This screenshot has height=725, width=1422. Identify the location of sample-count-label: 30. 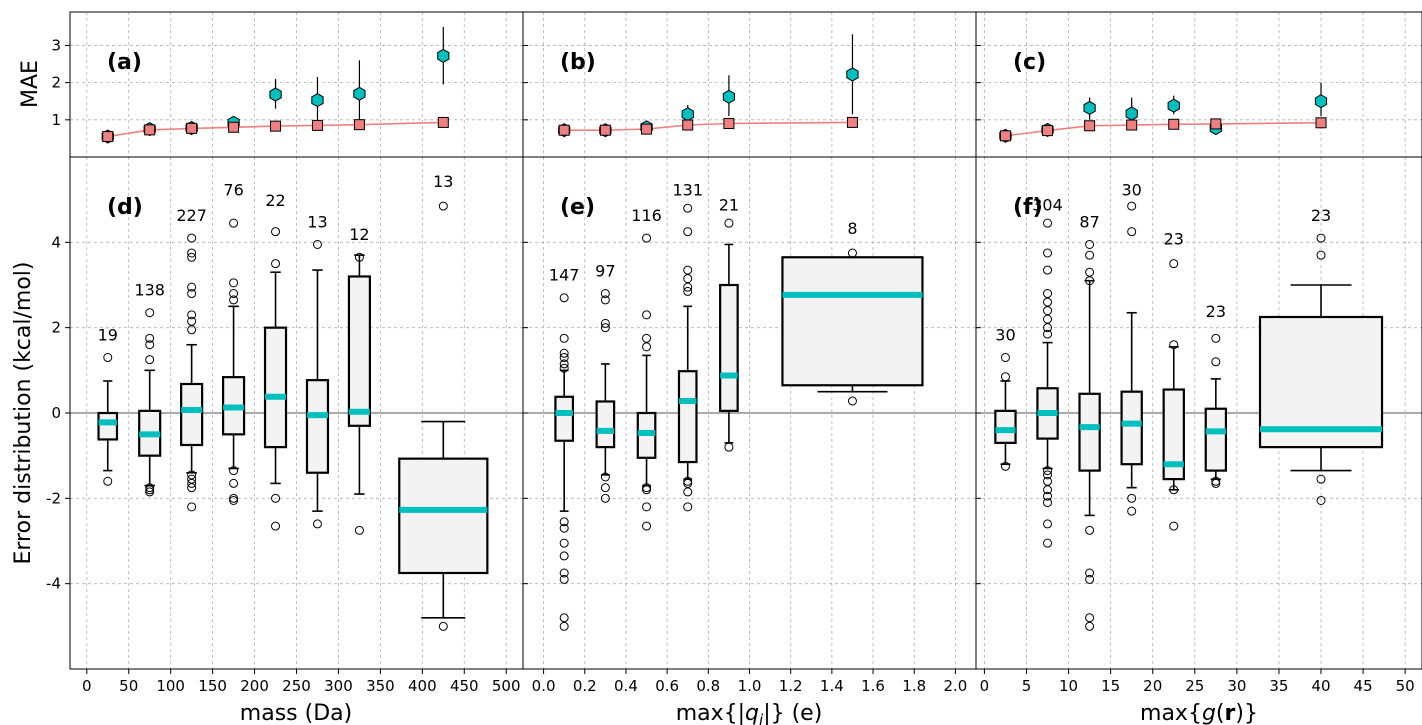
(1005, 334).